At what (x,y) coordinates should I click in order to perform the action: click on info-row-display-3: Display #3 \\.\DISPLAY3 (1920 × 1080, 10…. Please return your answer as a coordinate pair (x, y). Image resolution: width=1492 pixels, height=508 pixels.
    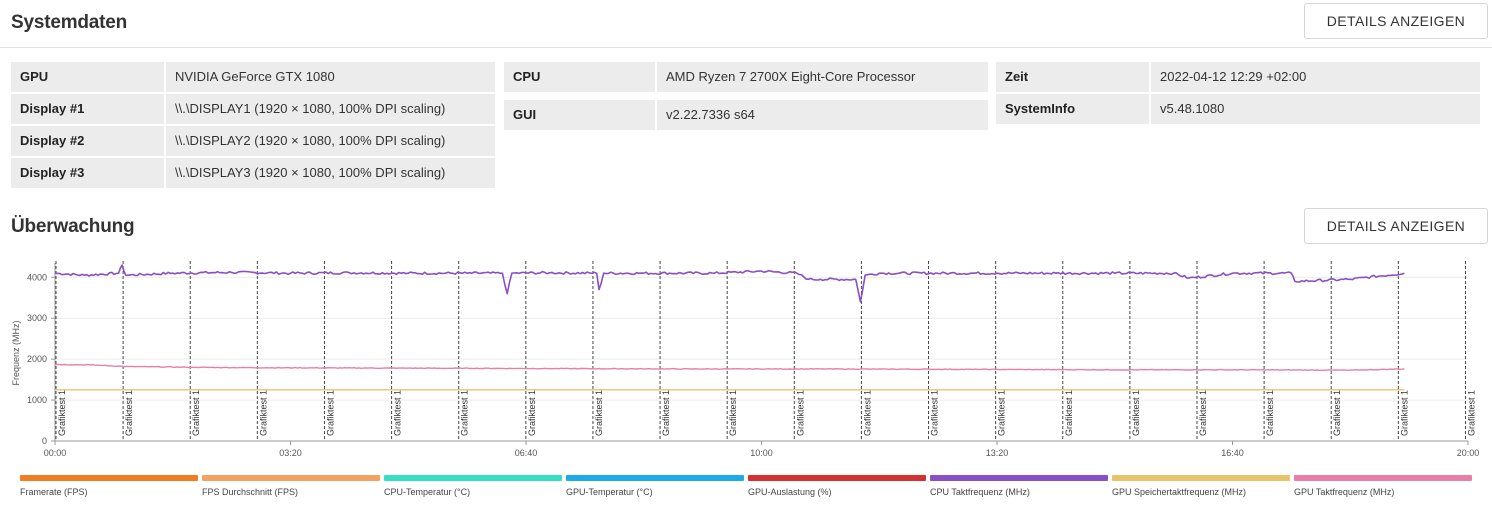
    Looking at the image, I should click on (253, 173).